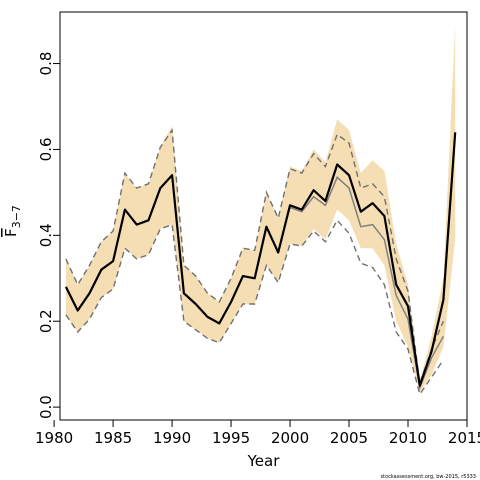 The width and height of the screenshot is (480, 480). What do you see at coordinates (54, 438) in the screenshot?
I see `x-tick-label-1980: 1980` at bounding box center [54, 438].